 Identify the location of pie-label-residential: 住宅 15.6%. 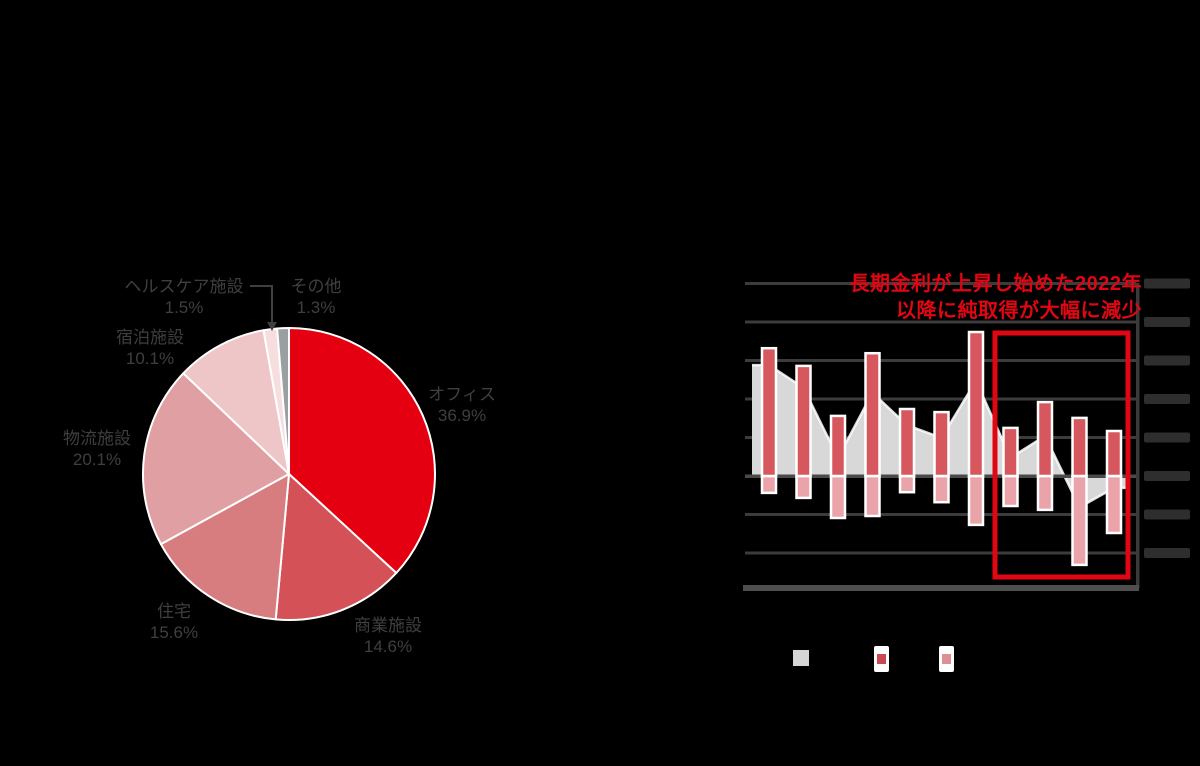
(174, 622).